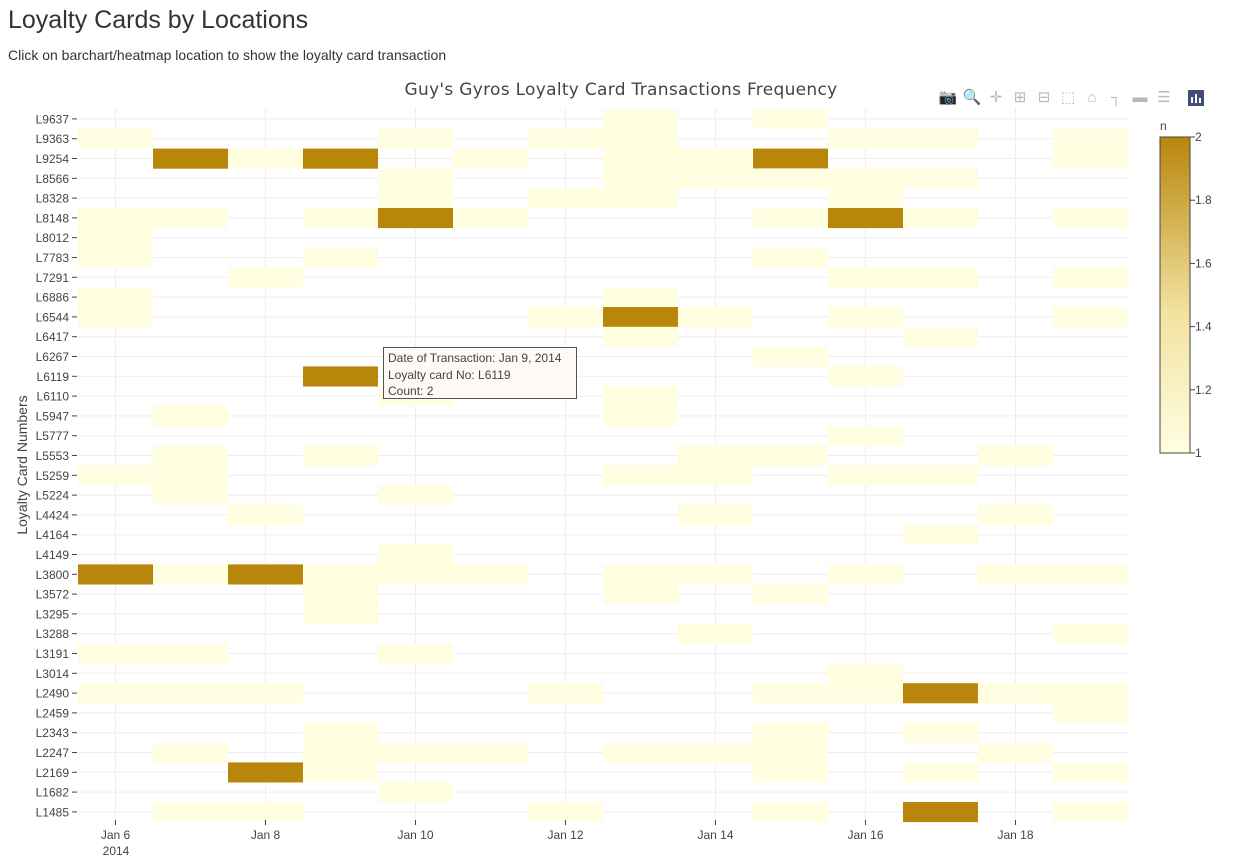 This screenshot has height=868, width=1244. I want to click on zoom-out-icon: ⊟, so click(1044, 97).